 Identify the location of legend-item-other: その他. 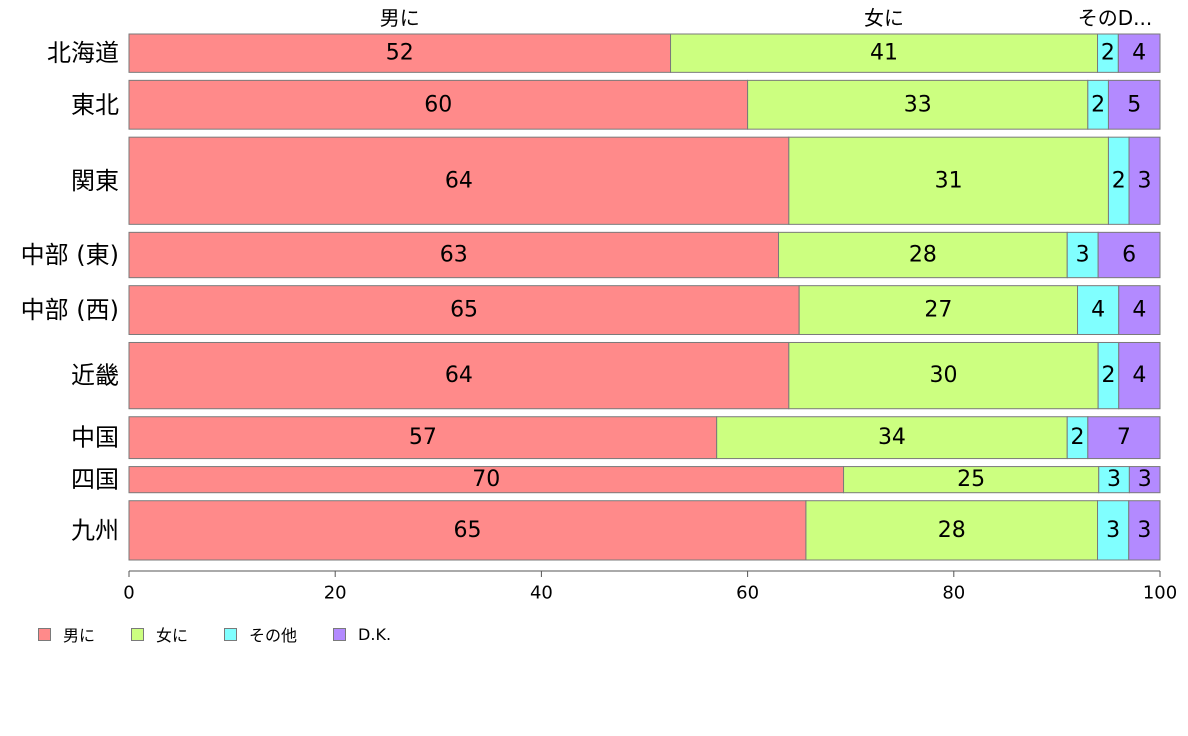
(260, 634).